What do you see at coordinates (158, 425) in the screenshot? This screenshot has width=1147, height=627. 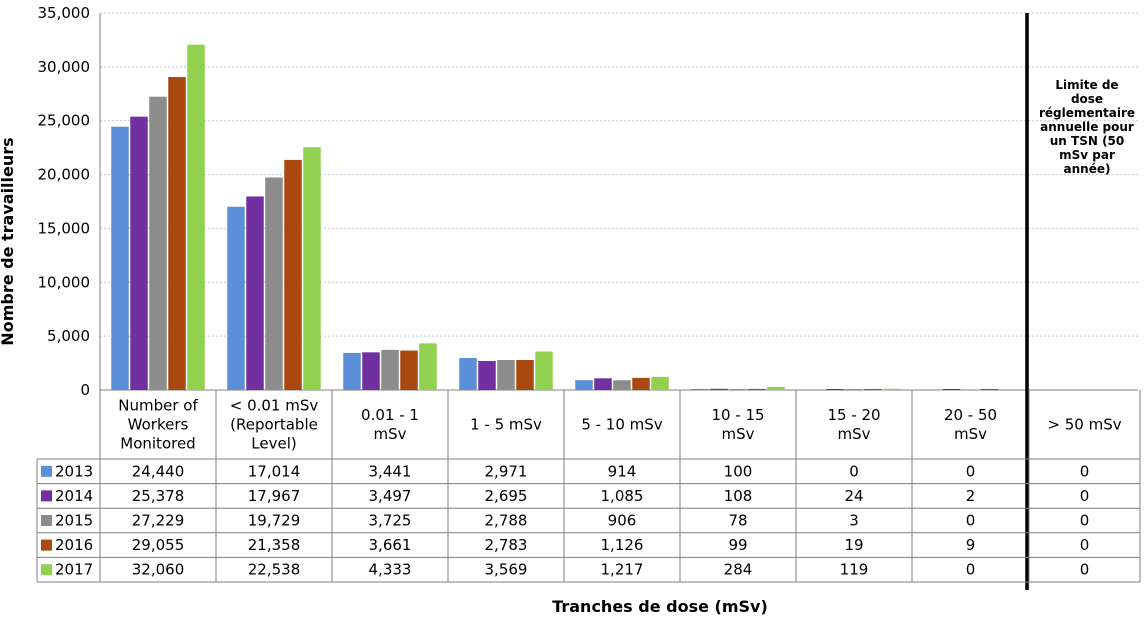 I see `category-label: Workers` at bounding box center [158, 425].